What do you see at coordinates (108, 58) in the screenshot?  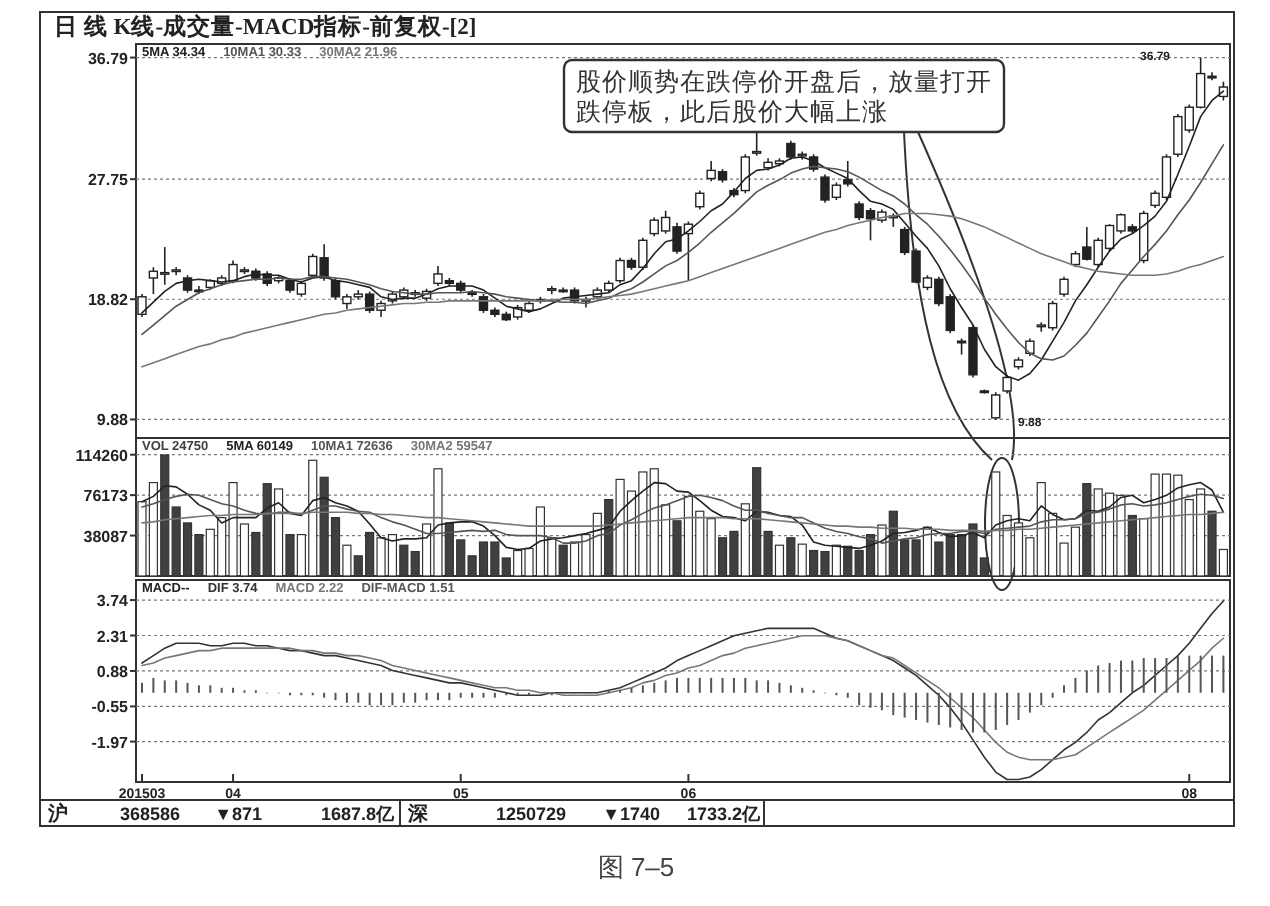 I see `y-tick-label: 36.79` at bounding box center [108, 58].